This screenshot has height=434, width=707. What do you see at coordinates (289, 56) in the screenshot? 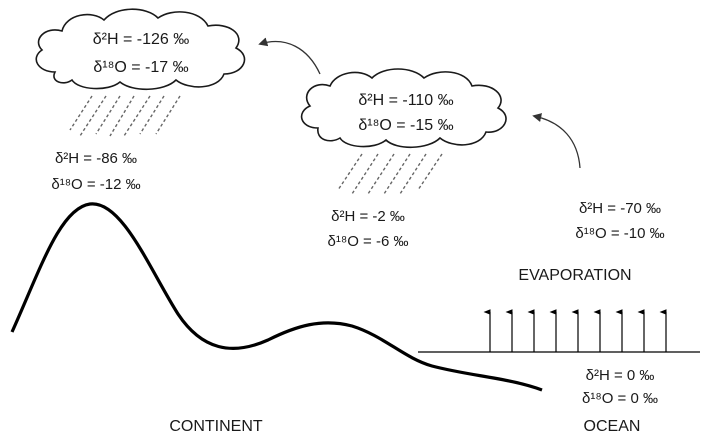
I see `arrow-mid-to-left-cloud` at bounding box center [289, 56].